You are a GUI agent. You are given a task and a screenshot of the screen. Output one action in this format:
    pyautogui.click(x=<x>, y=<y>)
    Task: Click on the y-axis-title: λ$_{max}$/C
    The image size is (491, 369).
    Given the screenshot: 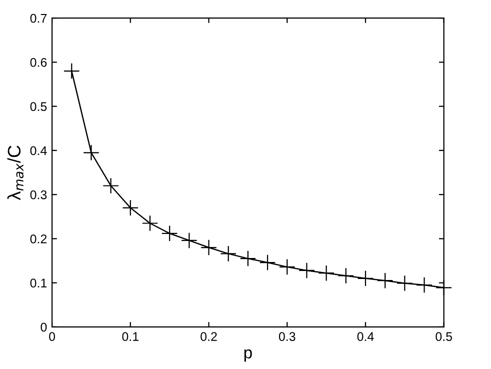 What is the action you would take?
    pyautogui.click(x=15, y=173)
    